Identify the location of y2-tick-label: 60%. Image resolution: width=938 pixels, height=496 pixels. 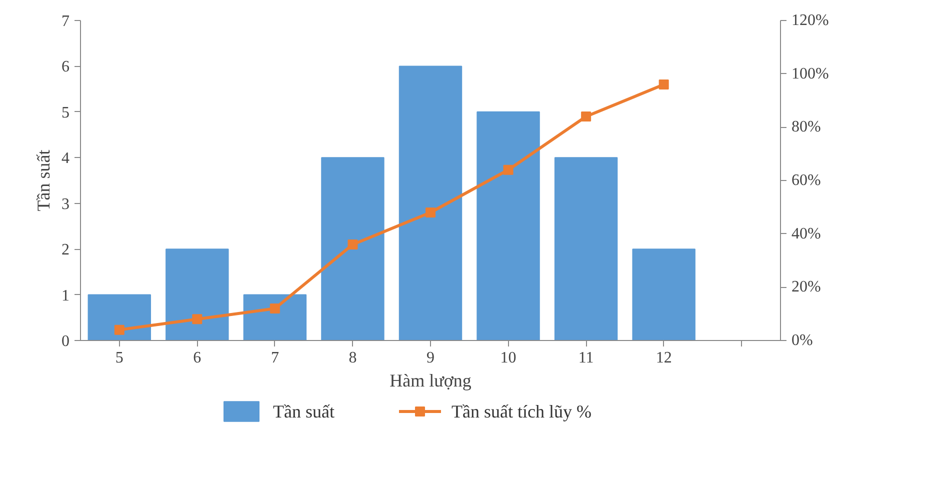
(806, 180).